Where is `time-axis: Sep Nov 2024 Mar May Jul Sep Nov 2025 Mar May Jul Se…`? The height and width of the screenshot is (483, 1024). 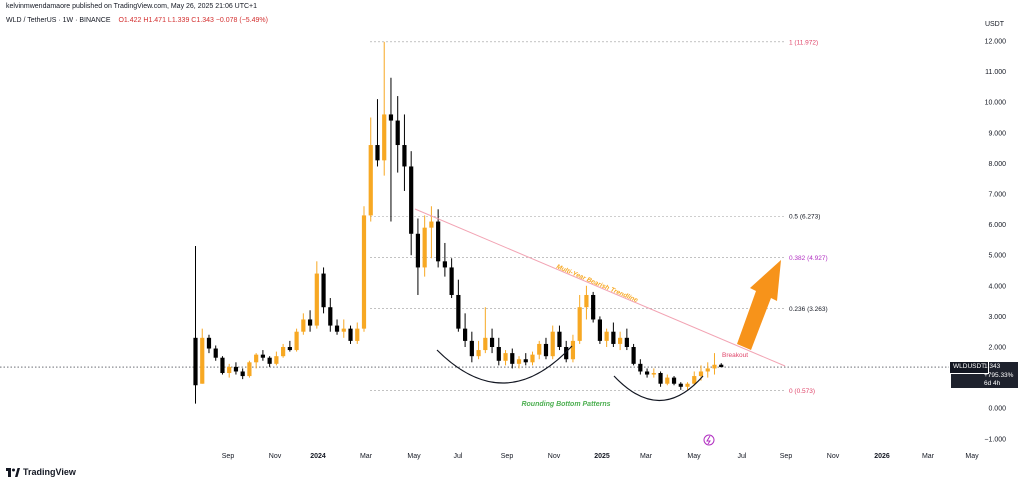 time-axis: Sep Nov 2024 Mar May Jul Sep Nov 2025 Mar May Jul Se… is located at coordinates (600, 456).